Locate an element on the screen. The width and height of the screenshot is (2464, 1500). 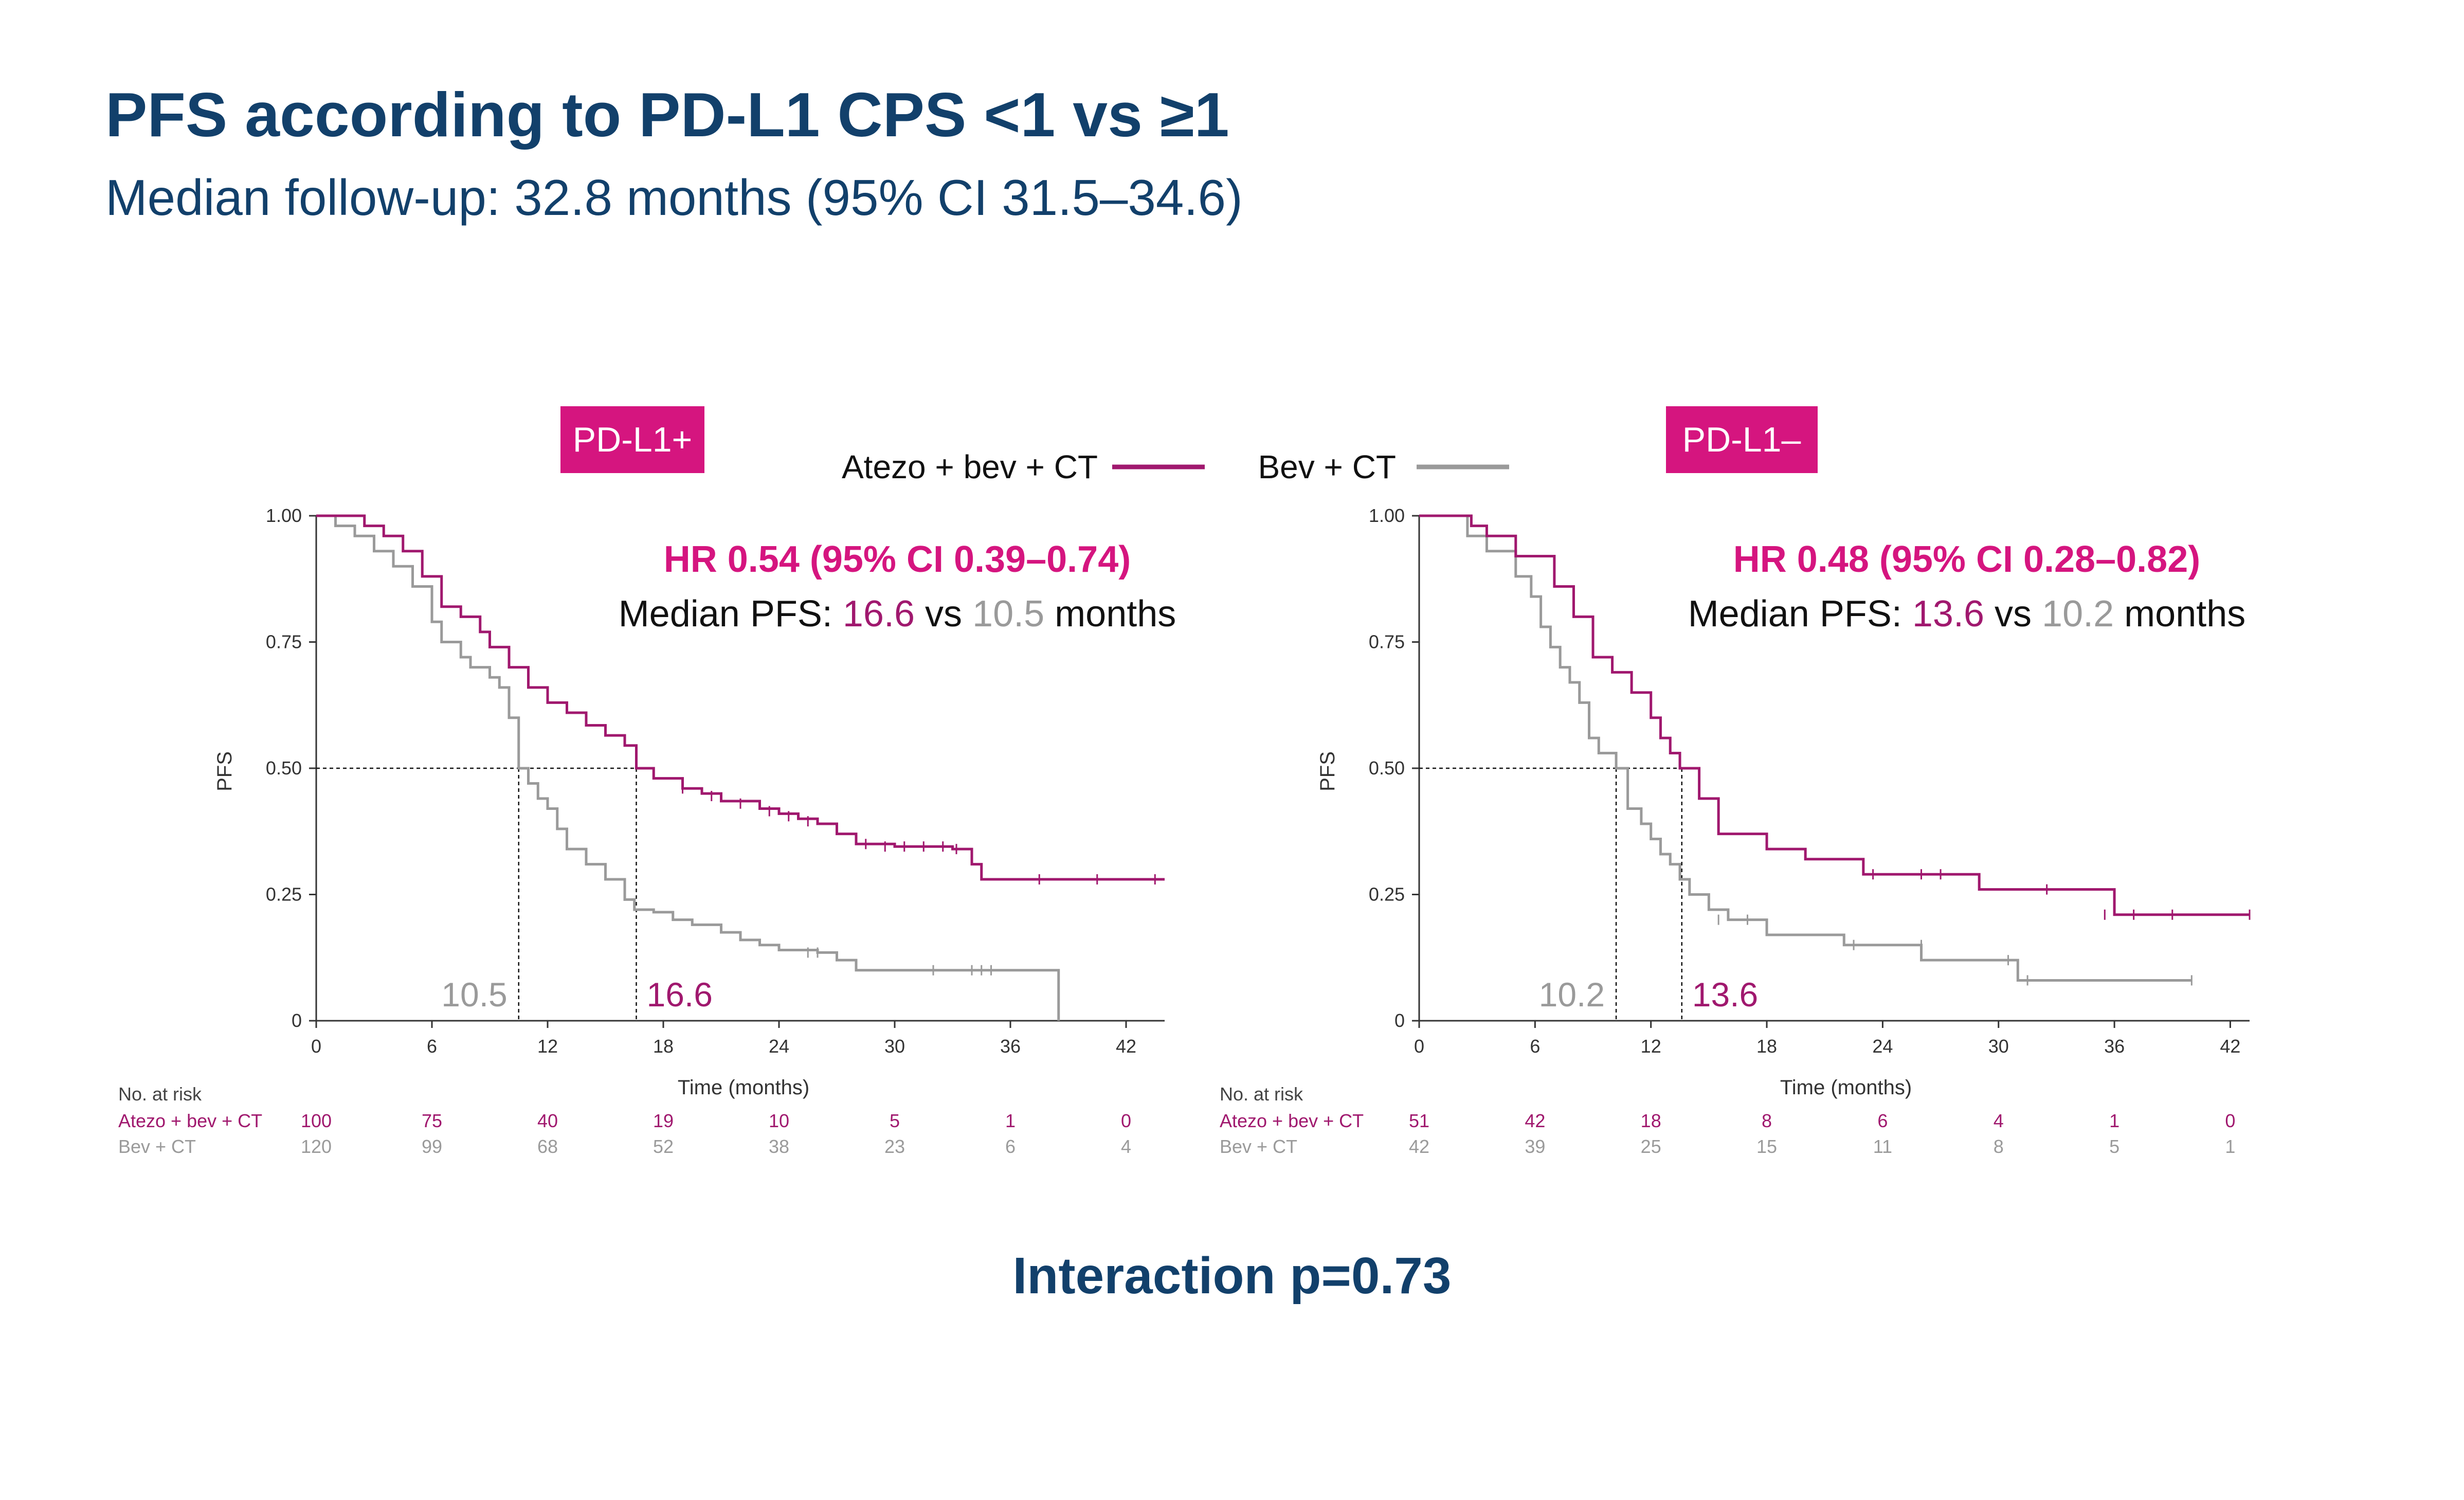
risk-count: 15 is located at coordinates (1766, 1146).